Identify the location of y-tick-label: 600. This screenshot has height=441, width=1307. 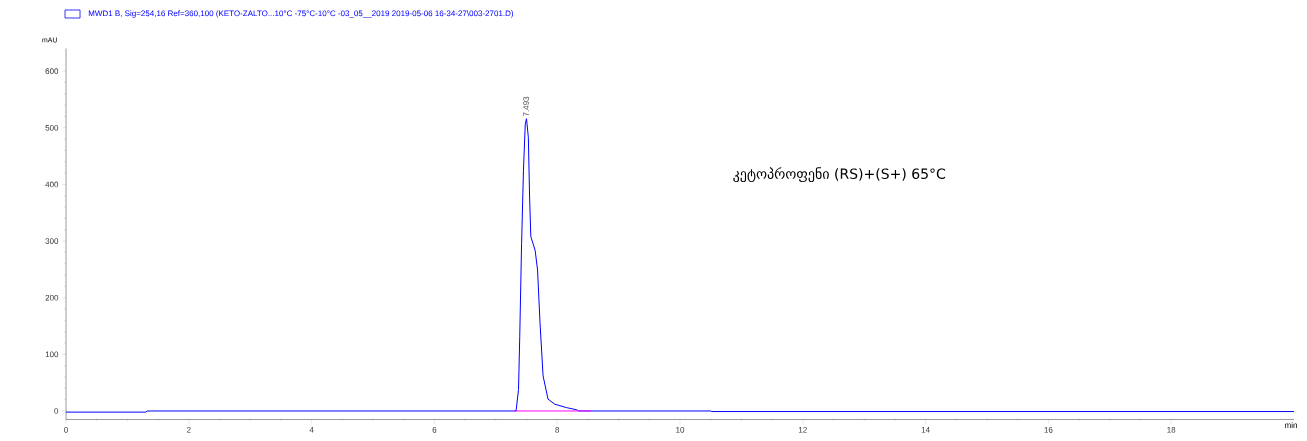
(52, 71).